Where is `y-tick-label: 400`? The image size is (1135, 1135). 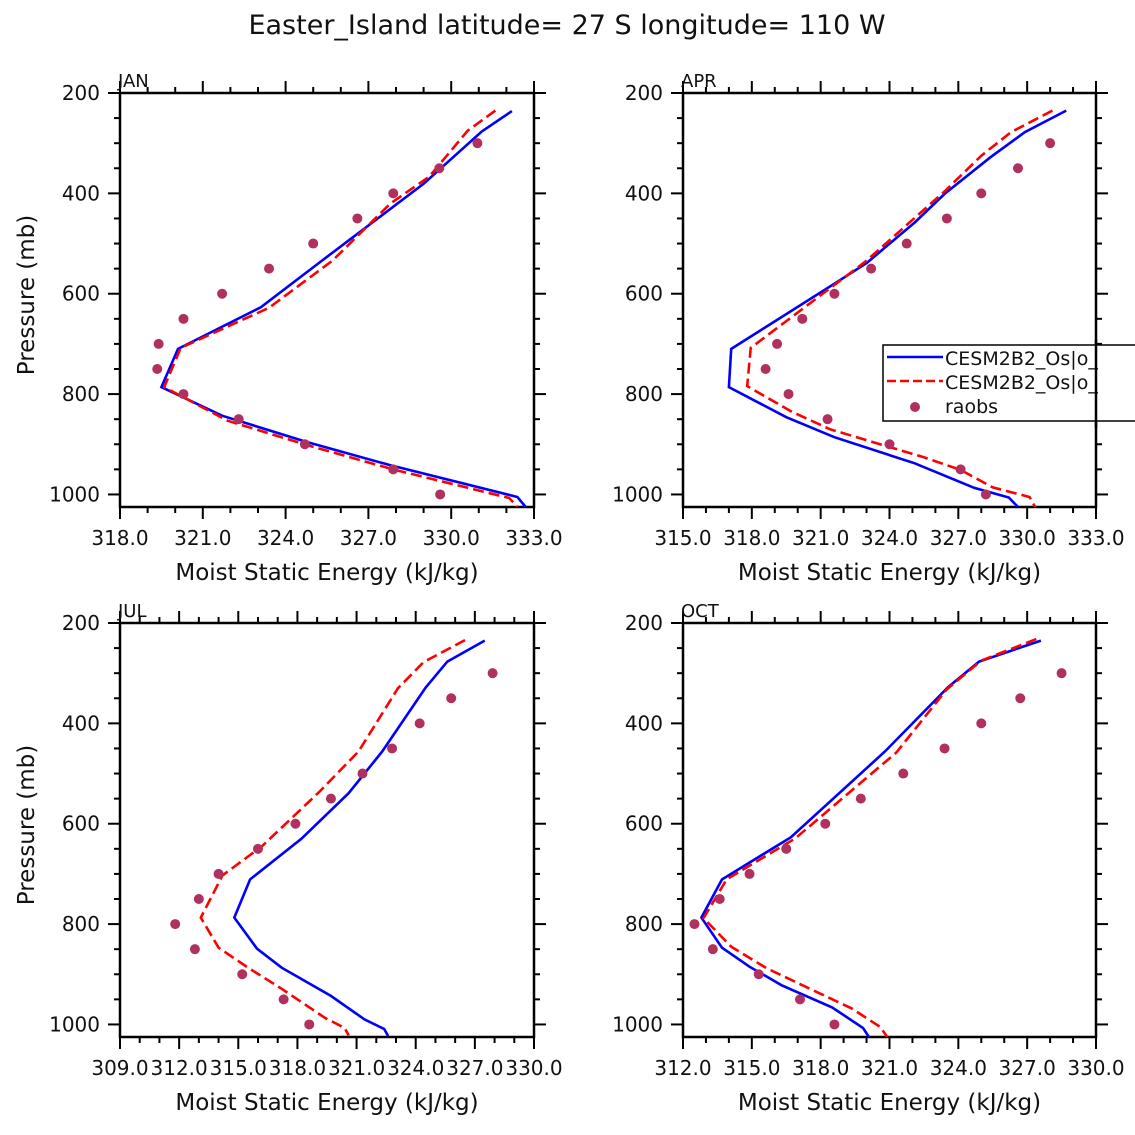
y-tick-label: 400 is located at coordinates (81, 193).